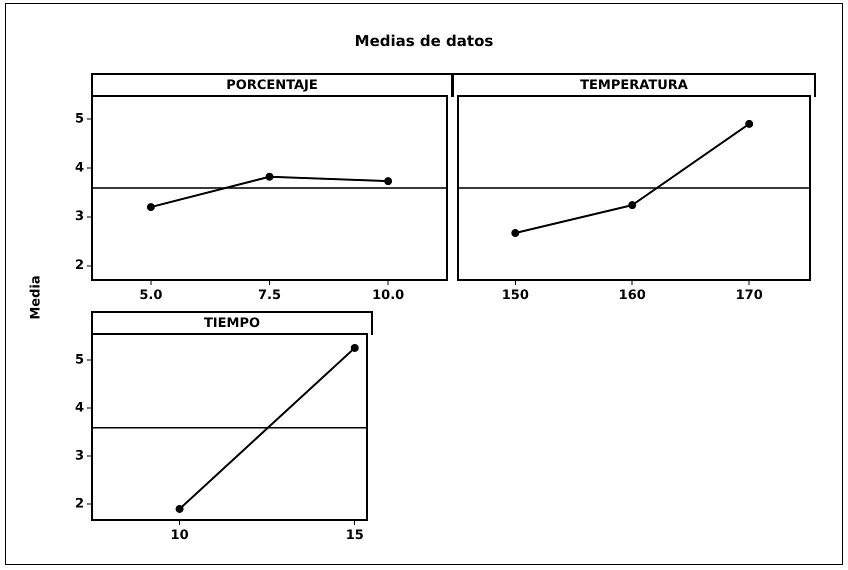  I want to click on x-tick-label: 15, so click(355, 536).